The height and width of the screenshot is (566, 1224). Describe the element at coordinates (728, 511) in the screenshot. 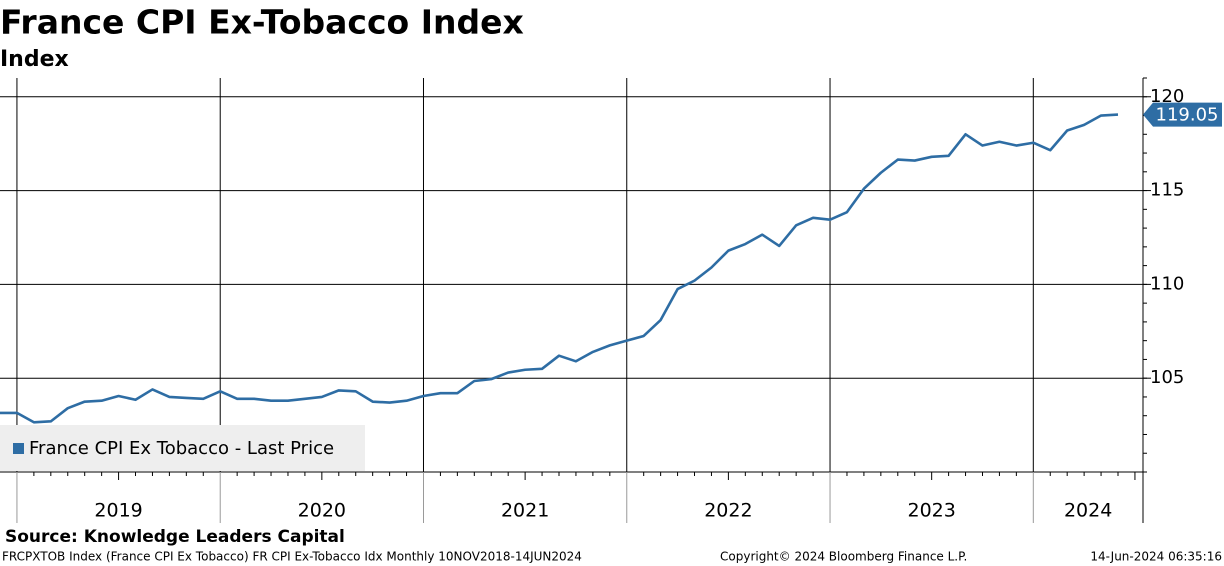

I see `x-tick-label: 2022` at that location.